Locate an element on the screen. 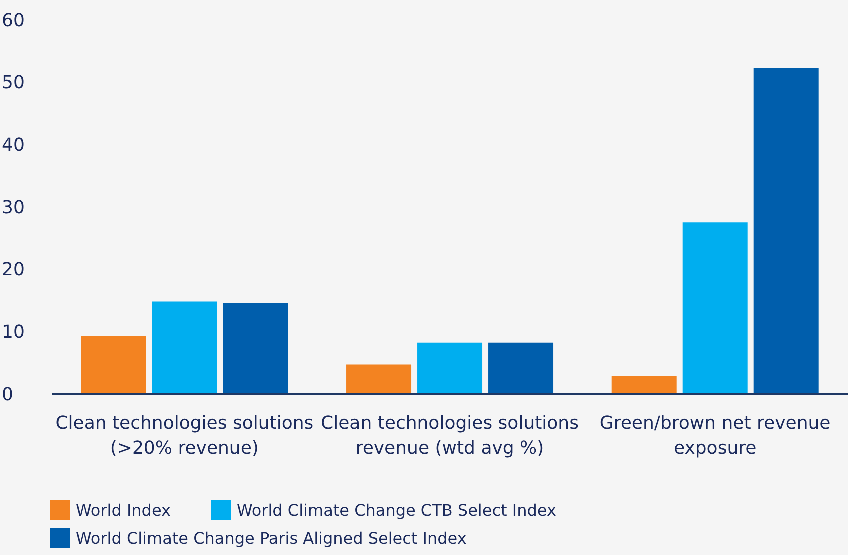 Image resolution: width=848 pixels, height=555 pixels. y-tick-label: 50 is located at coordinates (13, 83).